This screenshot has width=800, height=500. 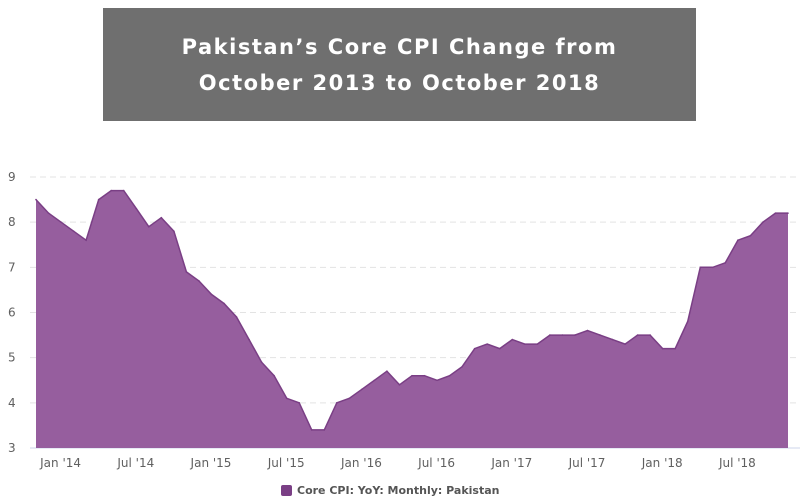 What do you see at coordinates (399, 46) in the screenshot?
I see `chart-title-line-1: Pakistan’s Core CPI Change from` at bounding box center [399, 46].